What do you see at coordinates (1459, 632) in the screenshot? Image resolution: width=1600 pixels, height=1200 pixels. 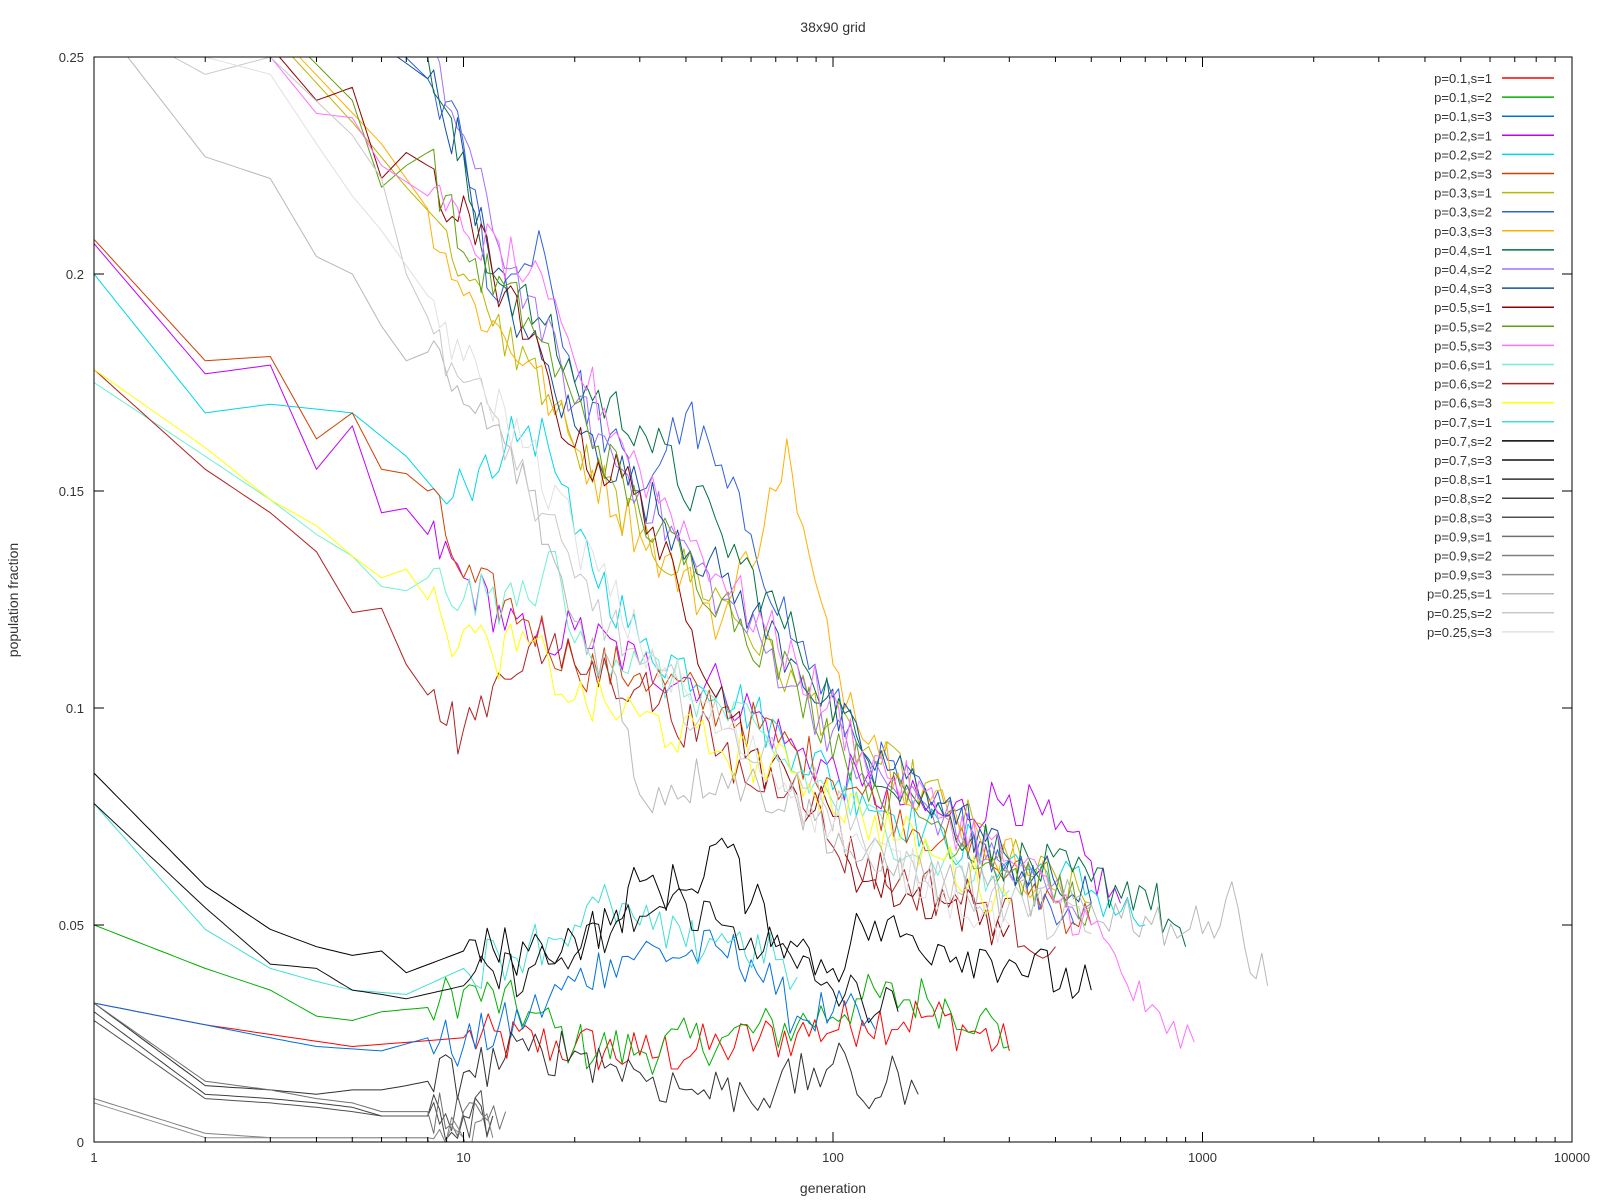 I see `legend-label: p=0.25,s=3` at bounding box center [1459, 632].